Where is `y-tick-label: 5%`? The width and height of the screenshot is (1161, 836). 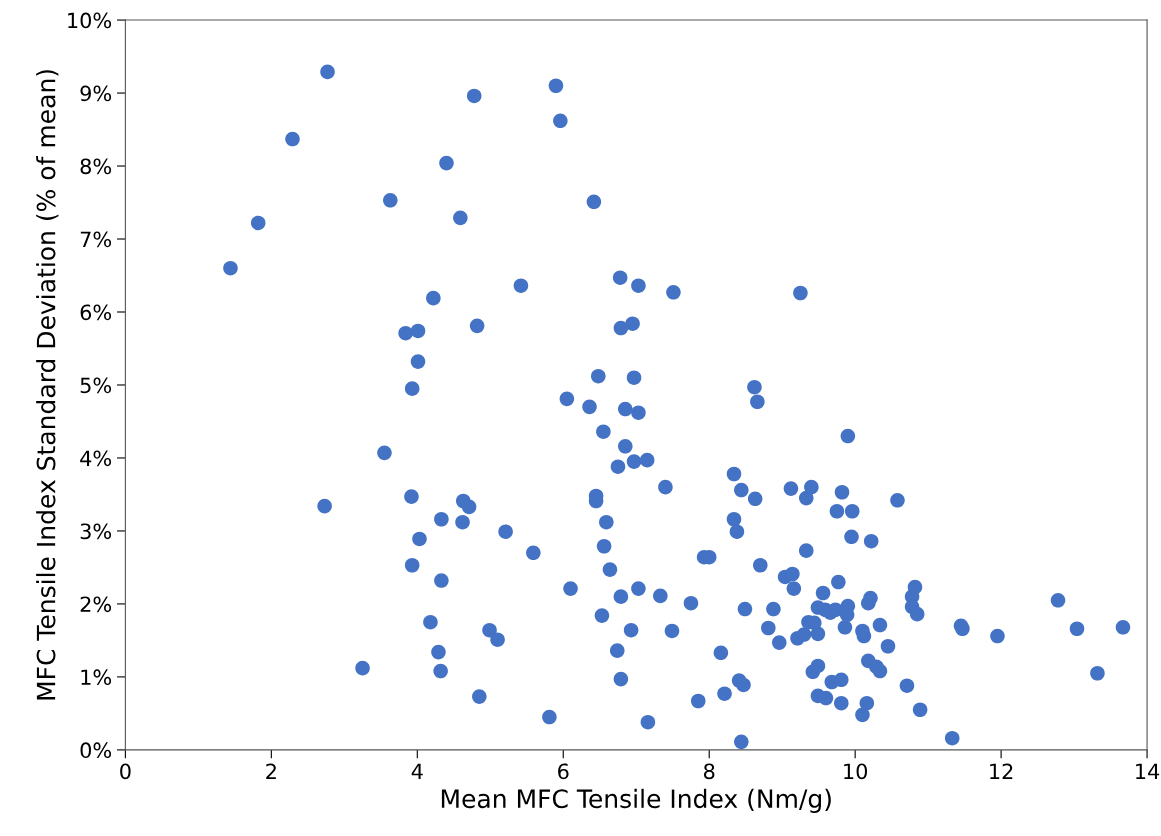
y-tick-label: 5% is located at coordinates (96, 385).